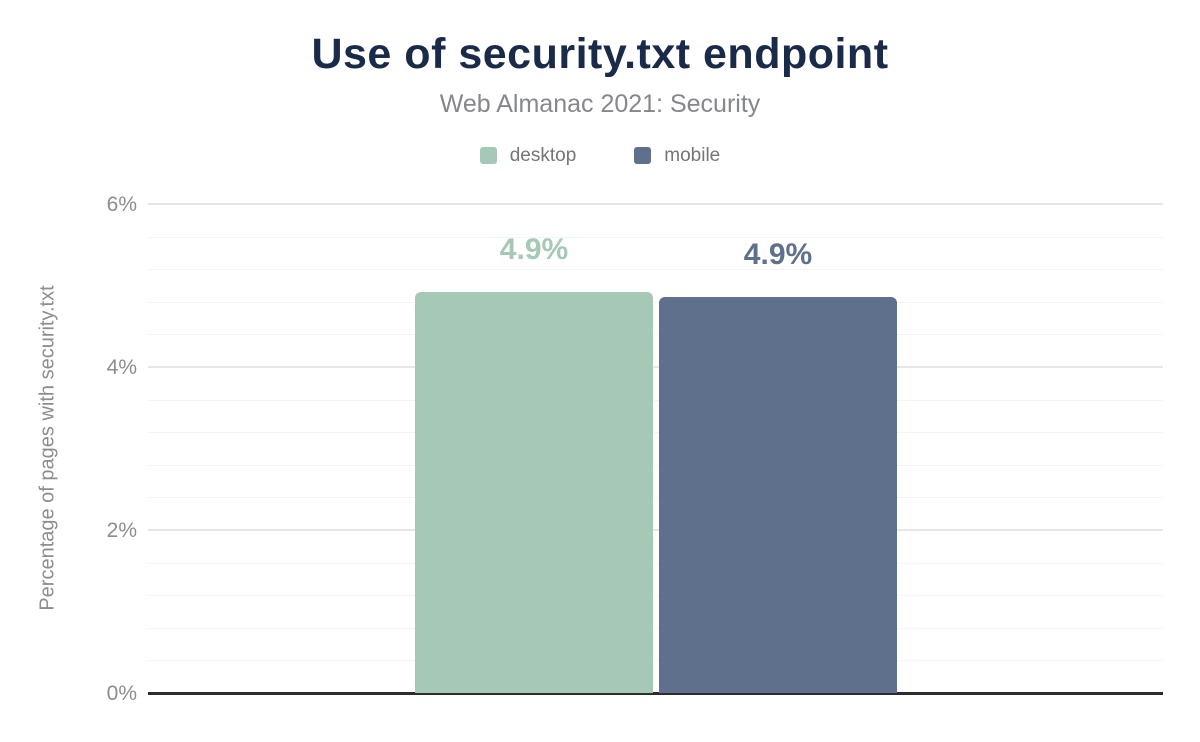 The height and width of the screenshot is (742, 1200). Describe the element at coordinates (121, 367) in the screenshot. I see `y-tick-label: 4%` at that location.